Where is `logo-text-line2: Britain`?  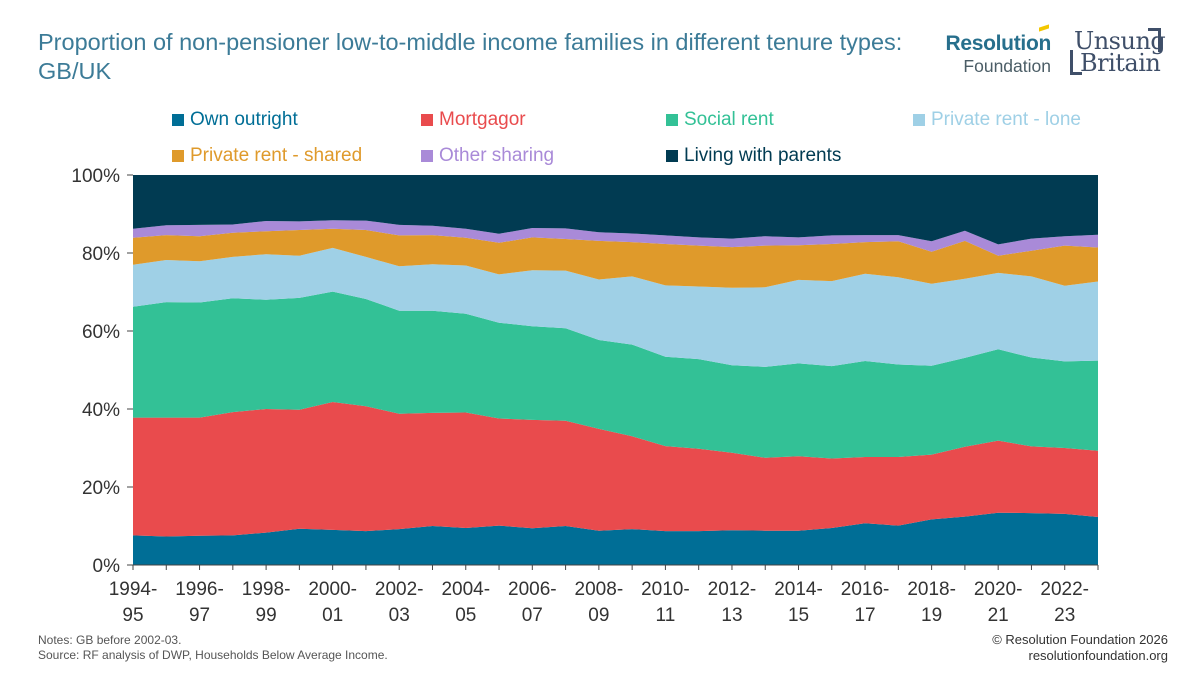 logo-text-line2: Britain is located at coordinates (1120, 63).